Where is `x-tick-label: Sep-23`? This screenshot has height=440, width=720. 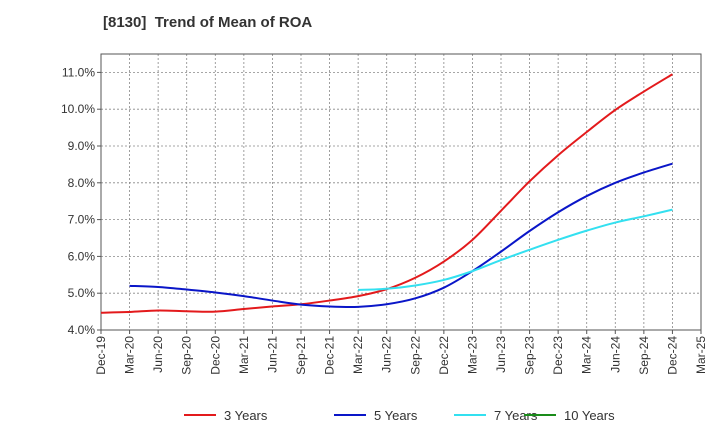 x-tick-label: Sep-23 is located at coordinates (530, 355).